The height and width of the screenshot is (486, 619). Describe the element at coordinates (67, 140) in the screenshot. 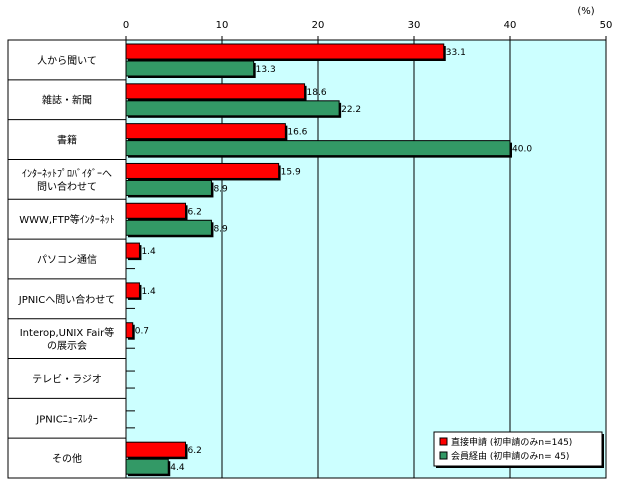

I see `category-label: 書籍` at that location.